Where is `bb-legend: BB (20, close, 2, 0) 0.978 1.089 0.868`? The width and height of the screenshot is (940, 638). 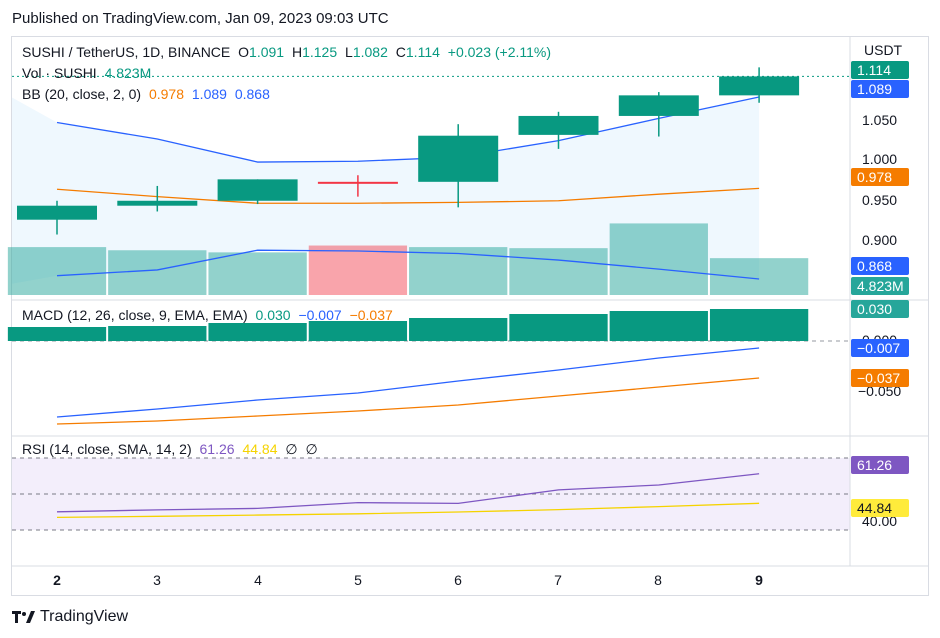 bb-legend: BB (20, close, 2, 0) 0.978 1.089 0.868 is located at coordinates (148, 94).